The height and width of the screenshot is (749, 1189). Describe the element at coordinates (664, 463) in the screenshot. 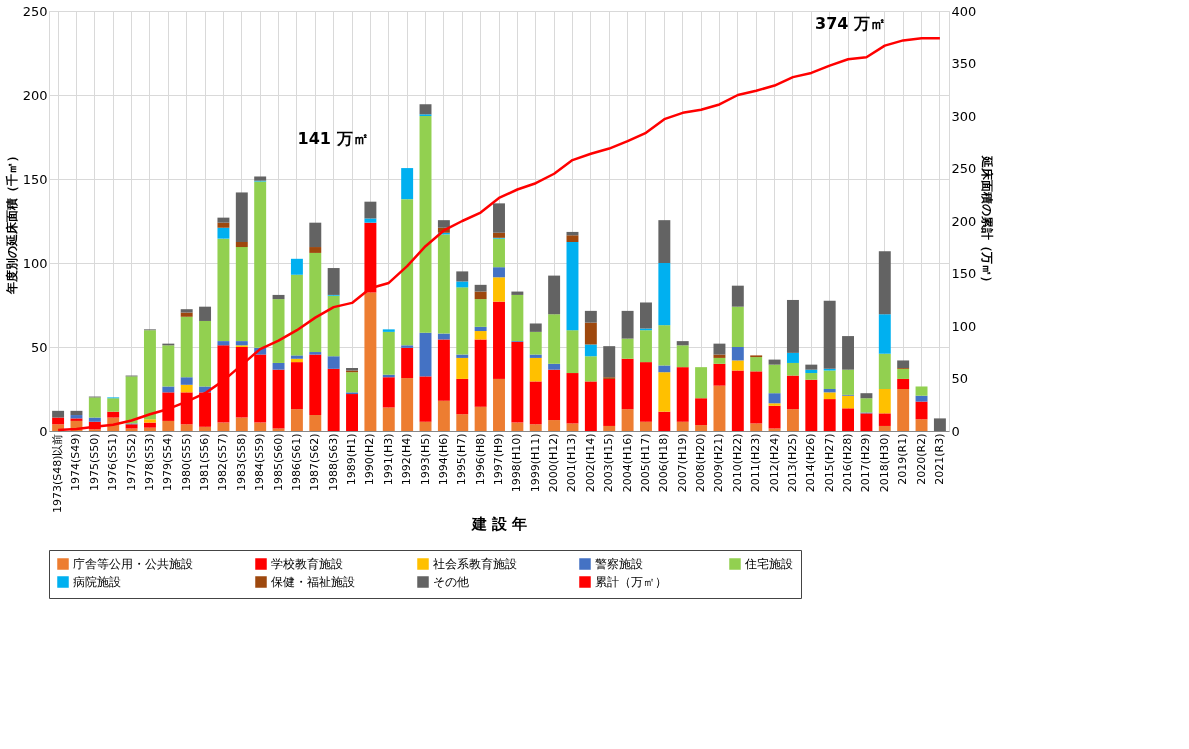

I see `x-tick-label: 2006(H18)` at that location.